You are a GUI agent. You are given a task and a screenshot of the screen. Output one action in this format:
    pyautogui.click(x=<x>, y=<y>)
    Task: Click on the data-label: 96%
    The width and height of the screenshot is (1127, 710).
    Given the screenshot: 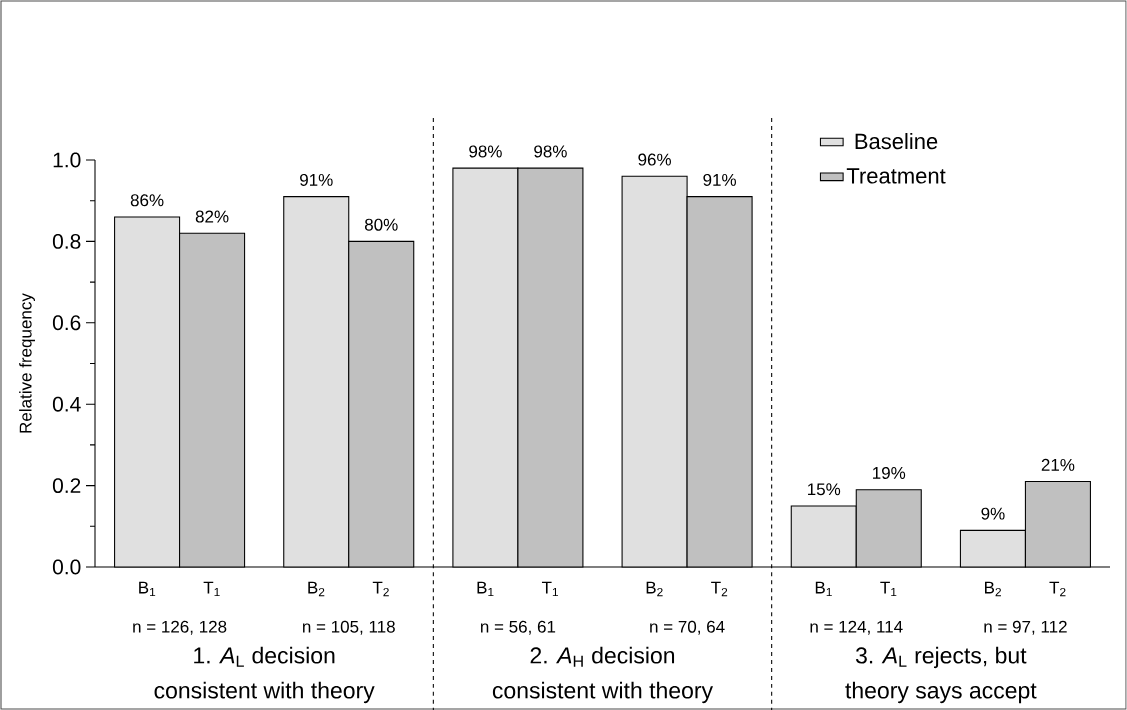 What is the action you would take?
    pyautogui.click(x=654, y=159)
    